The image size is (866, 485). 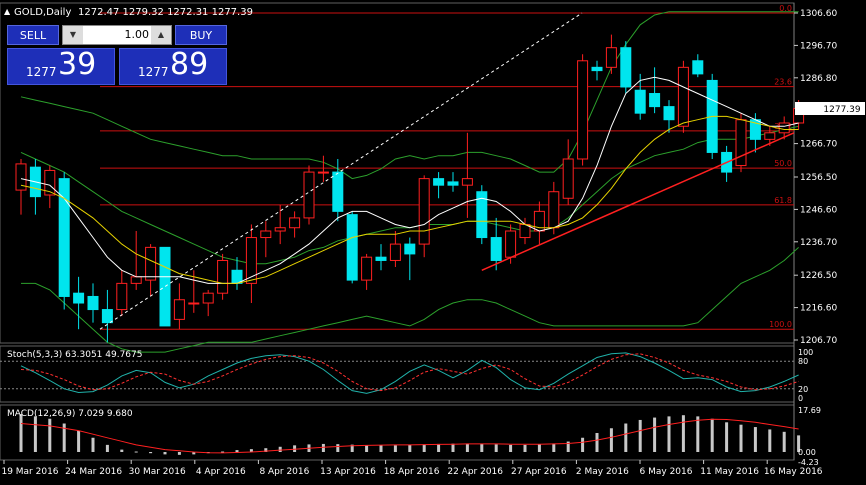 I want to click on bid-price-digits: 39, so click(x=77, y=64).